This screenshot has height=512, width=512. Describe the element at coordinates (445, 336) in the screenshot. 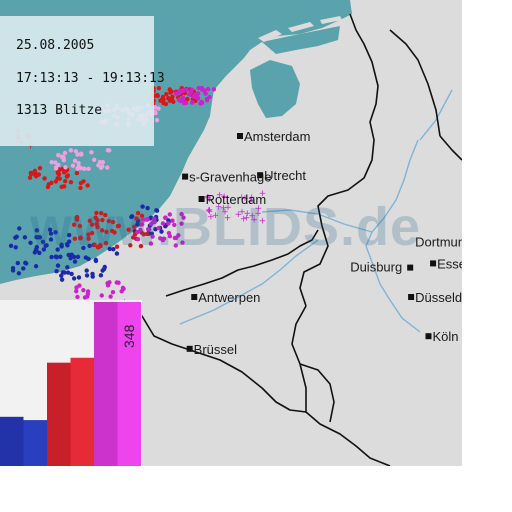

I see `city-label: Köln` at that location.